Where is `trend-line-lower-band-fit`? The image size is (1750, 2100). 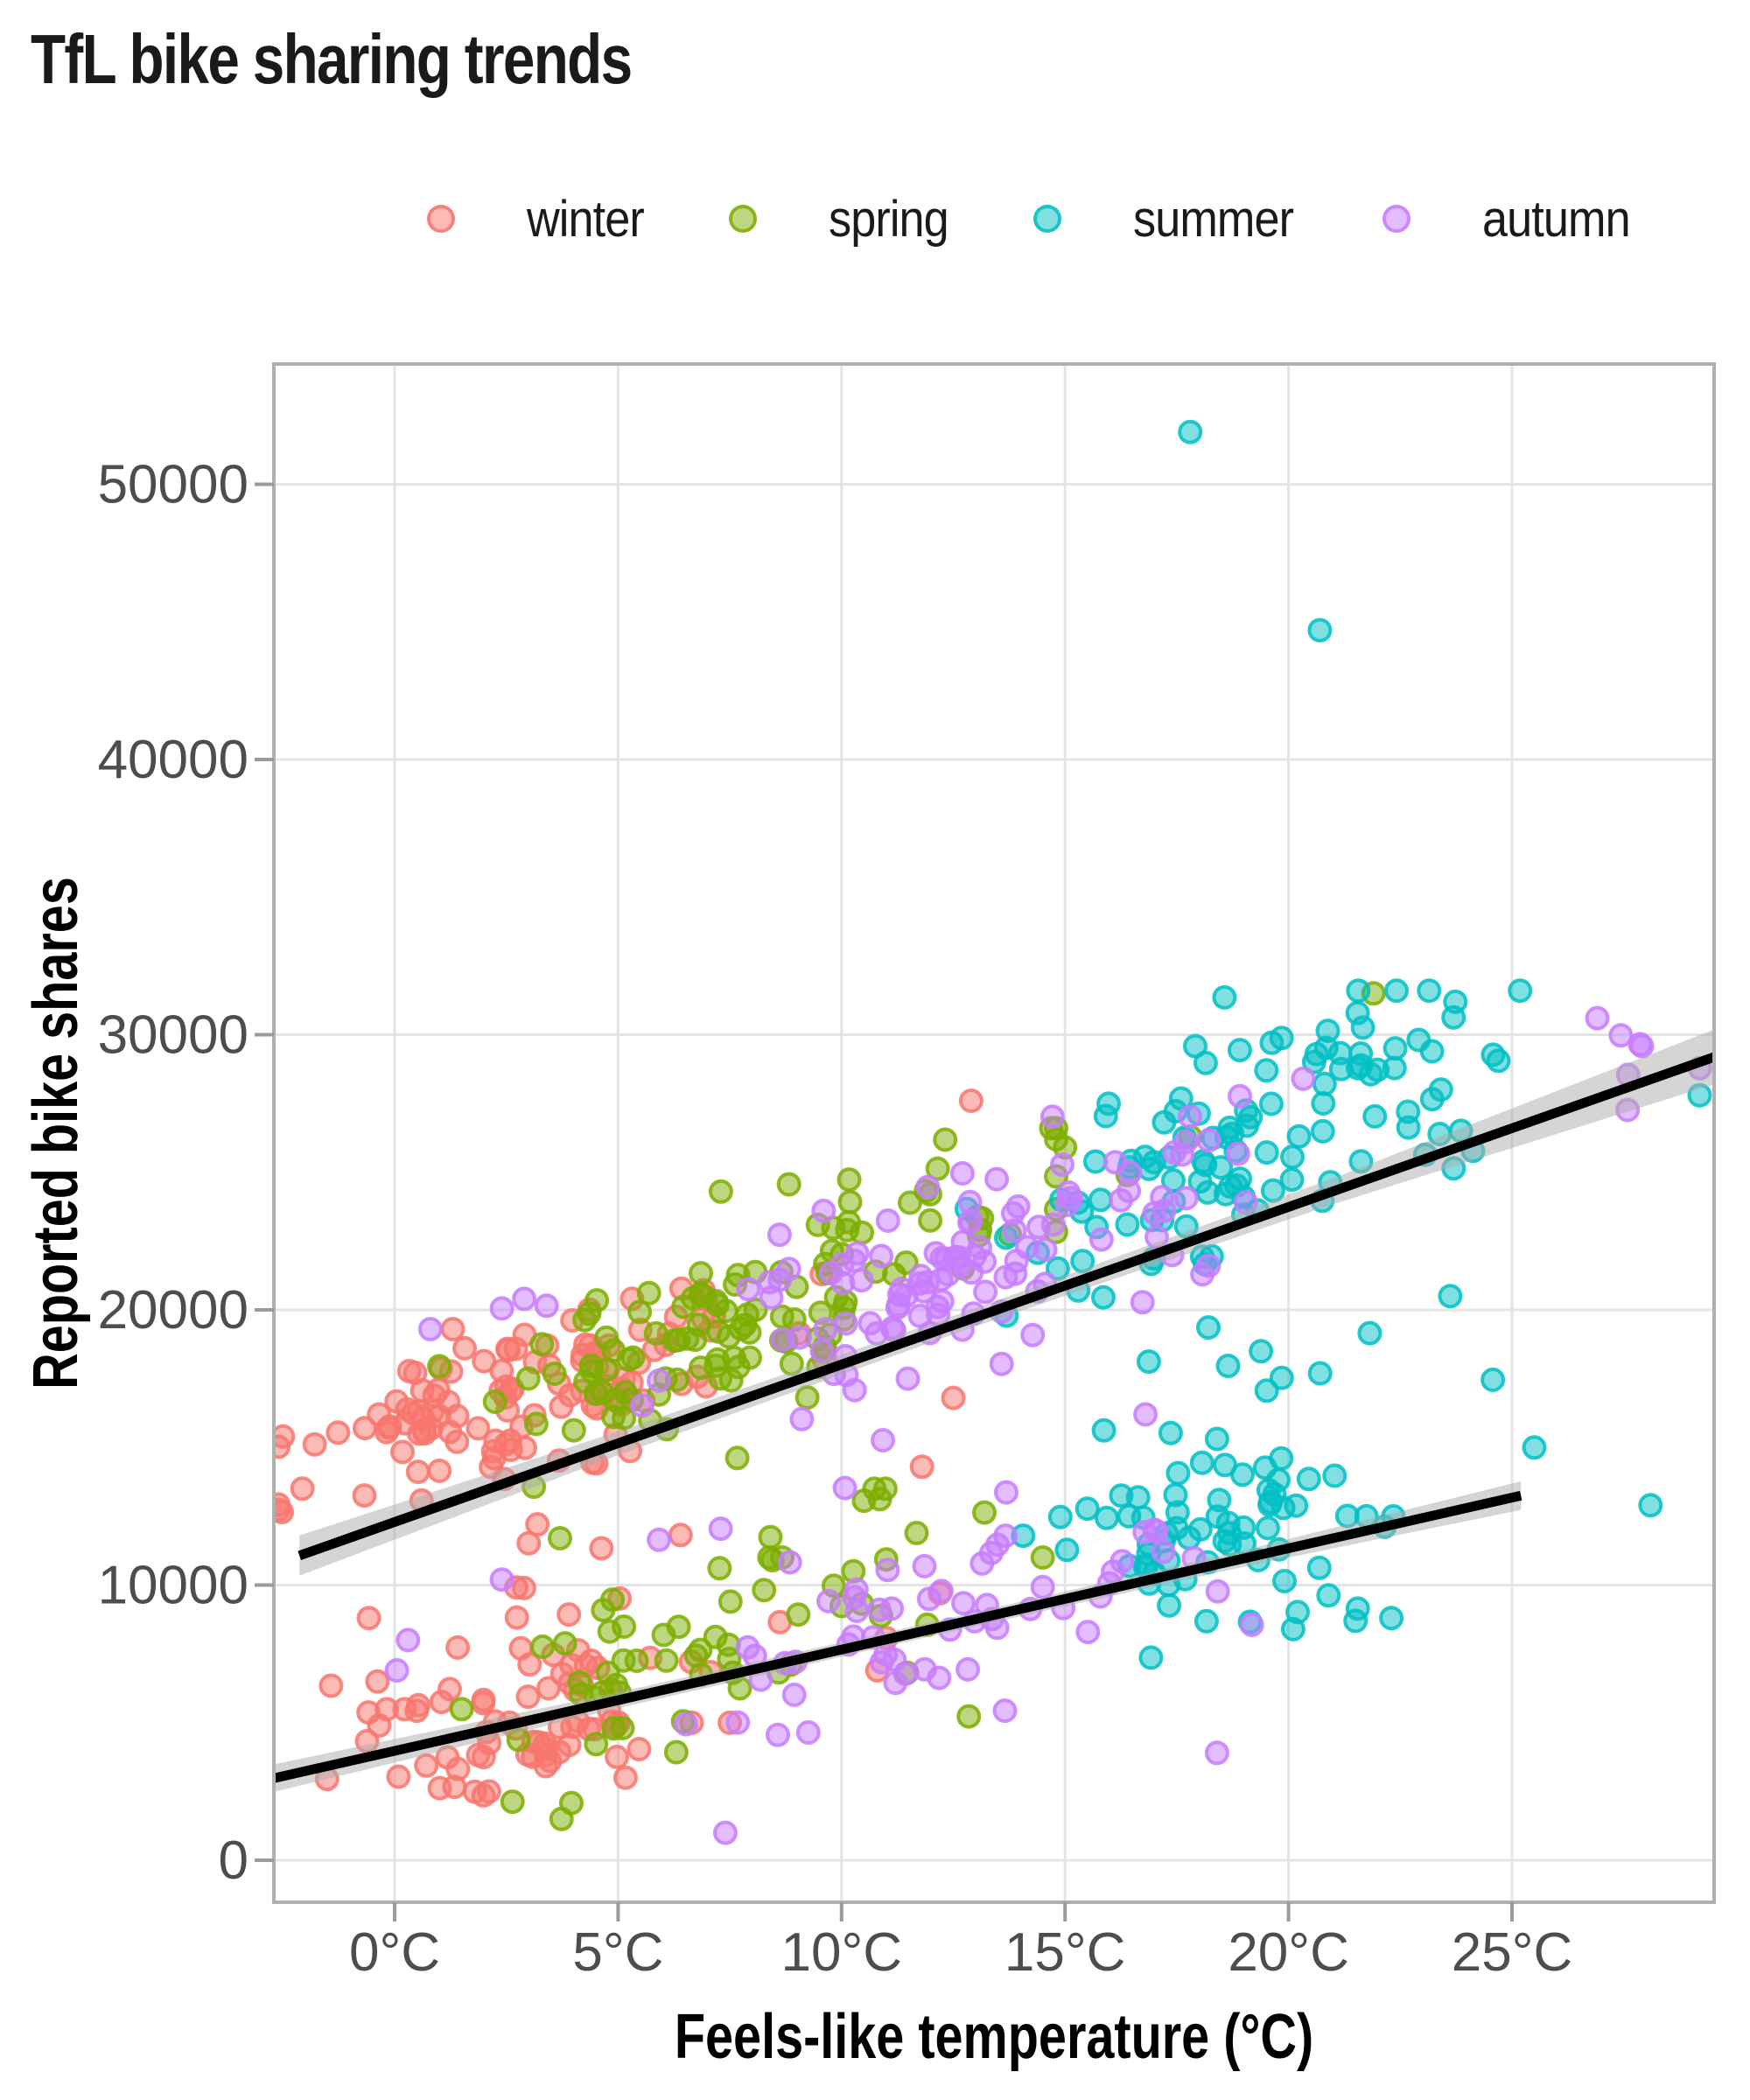 trend-line-lower-band-fit is located at coordinates (898, 1636).